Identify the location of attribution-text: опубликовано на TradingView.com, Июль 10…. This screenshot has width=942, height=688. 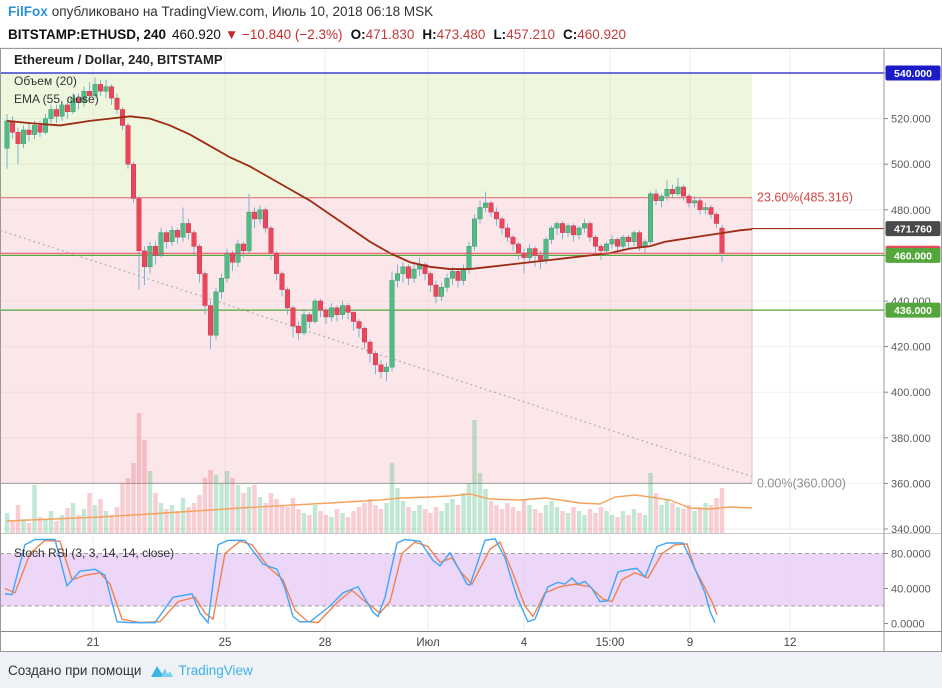
(242, 11).